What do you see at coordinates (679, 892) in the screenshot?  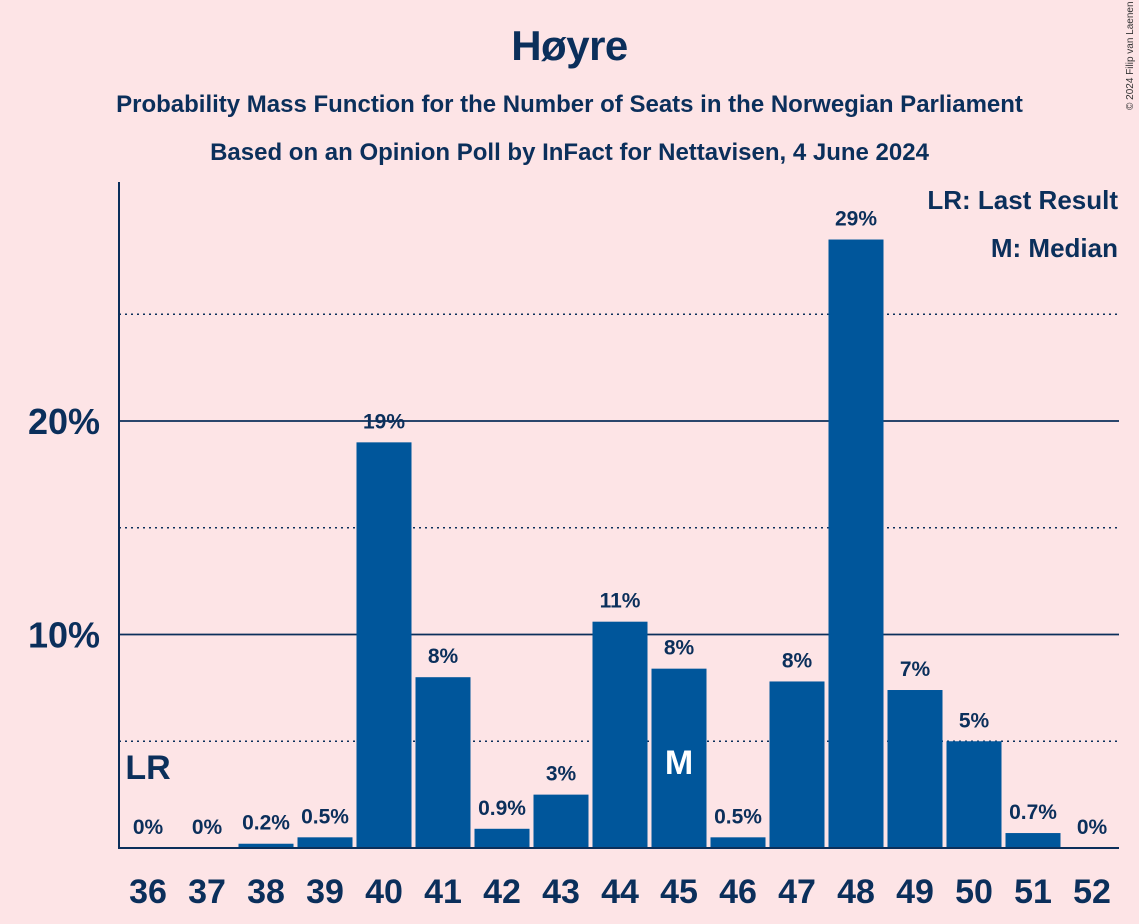 I see `x-tick-label: 45` at bounding box center [679, 892].